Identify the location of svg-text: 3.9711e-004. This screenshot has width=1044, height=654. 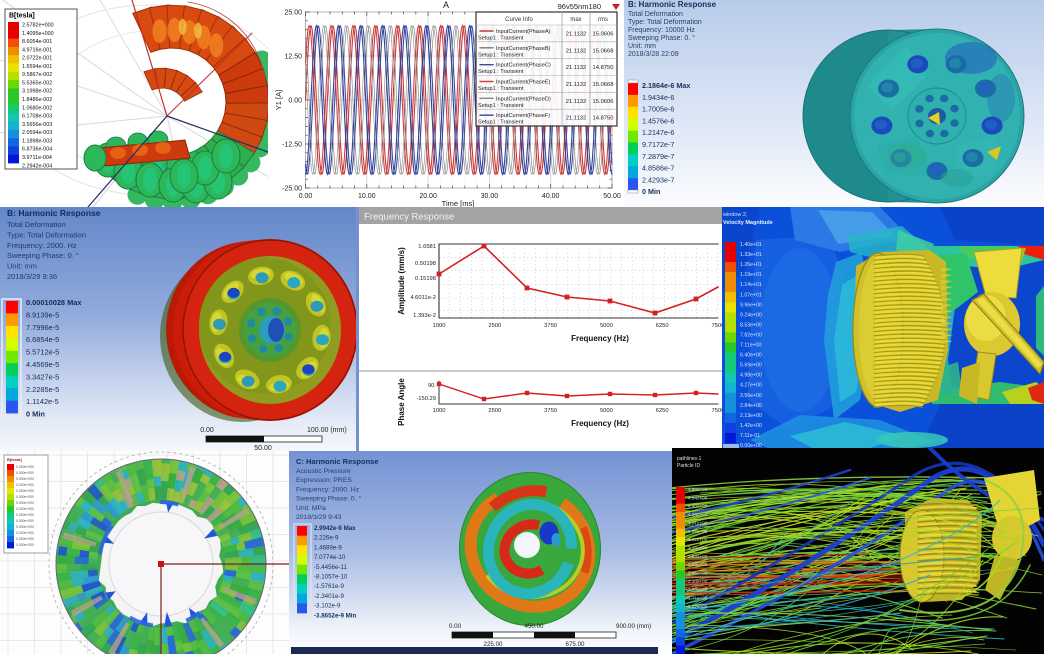
(37, 158).